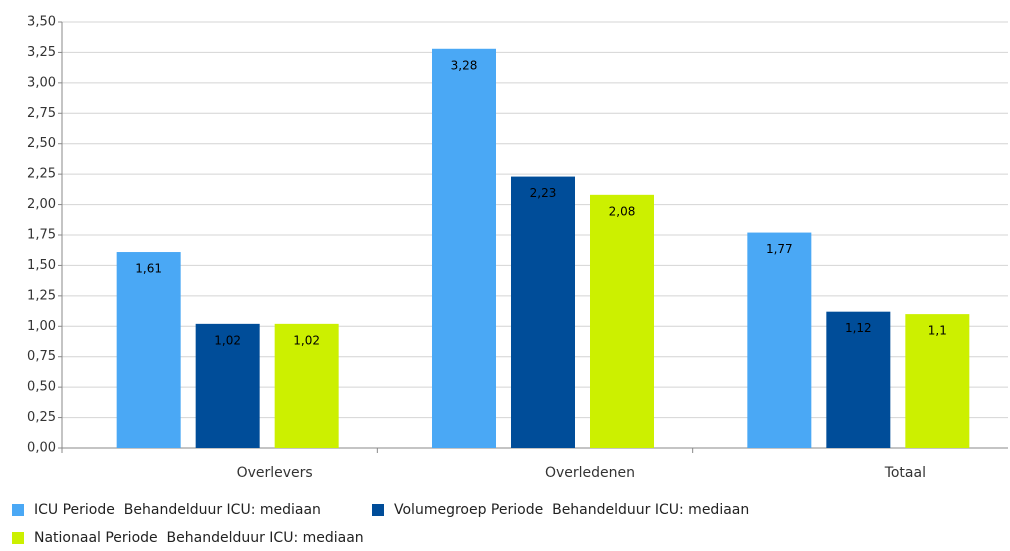  Describe the element at coordinates (858, 328) in the screenshot. I see `data-label: 1,12` at that location.